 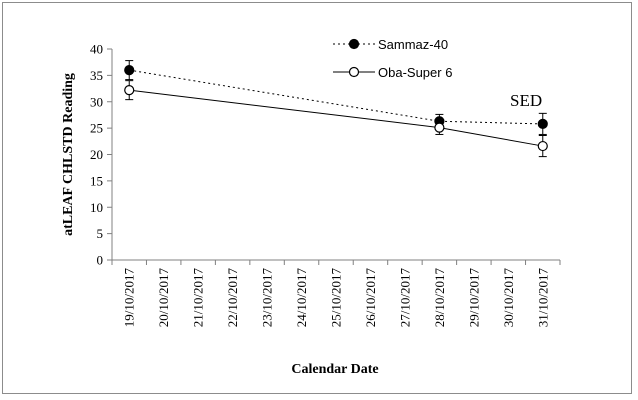 I want to click on legend-label-2: Oba-Super 6, so click(x=415, y=72).